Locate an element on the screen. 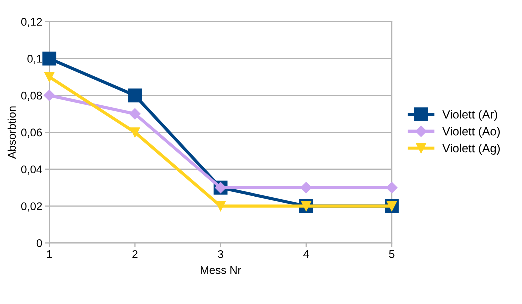 The image size is (522, 304). y-tick-label: 0,04 is located at coordinates (31, 170).